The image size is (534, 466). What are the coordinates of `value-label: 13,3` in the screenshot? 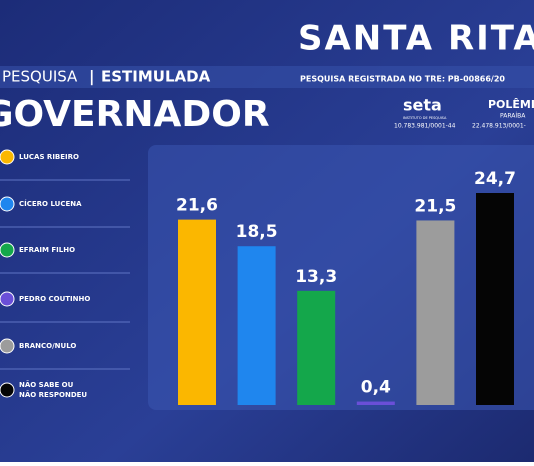 It's located at (316, 277).